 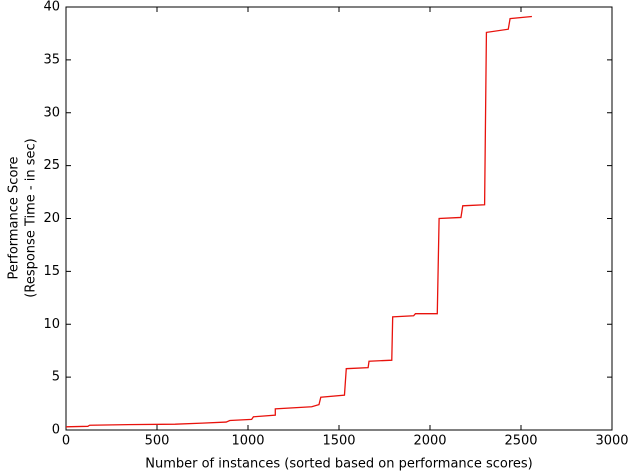 What do you see at coordinates (247, 441) in the screenshot?
I see `x-tick-label: 1000` at bounding box center [247, 441].